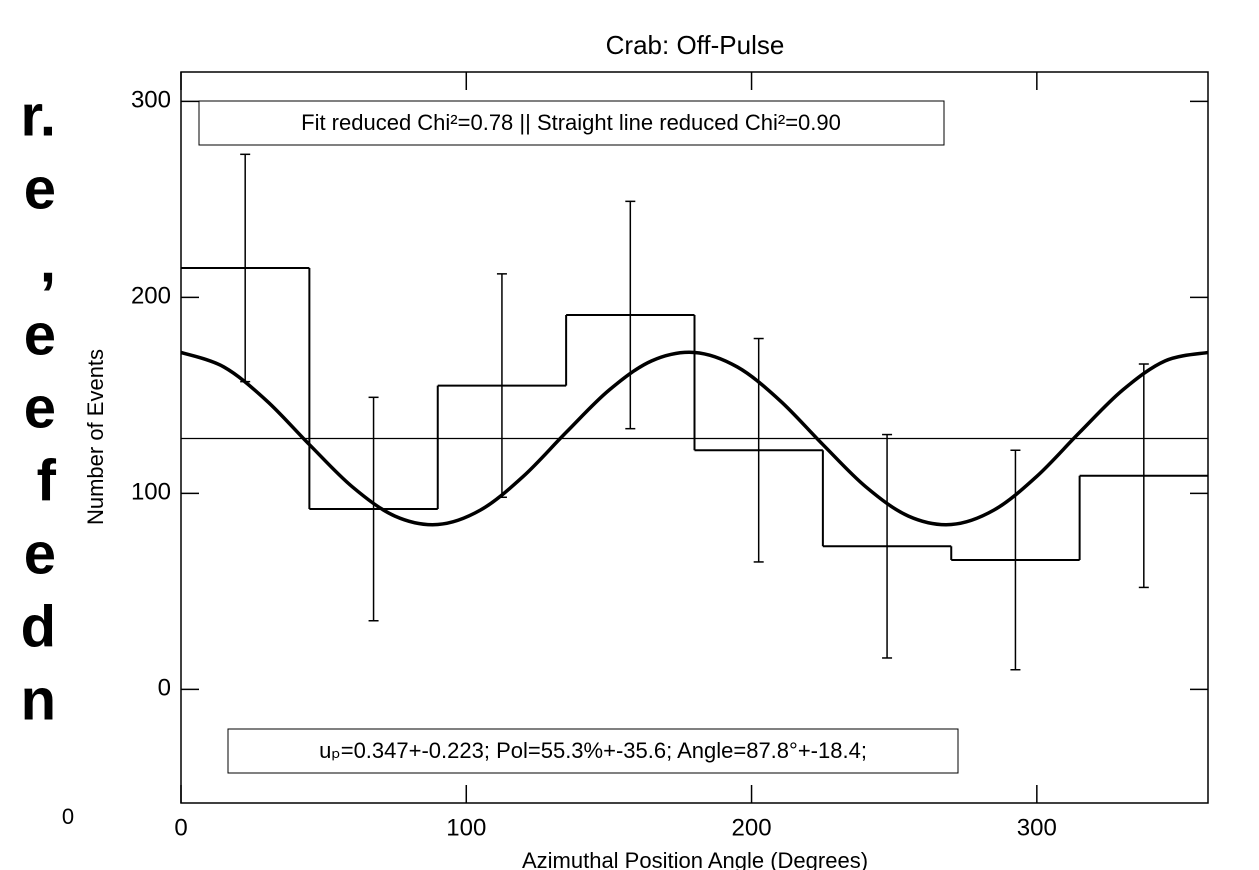 This screenshot has width=1259, height=870. I want to click on x-tick-label: 0, so click(180, 827).